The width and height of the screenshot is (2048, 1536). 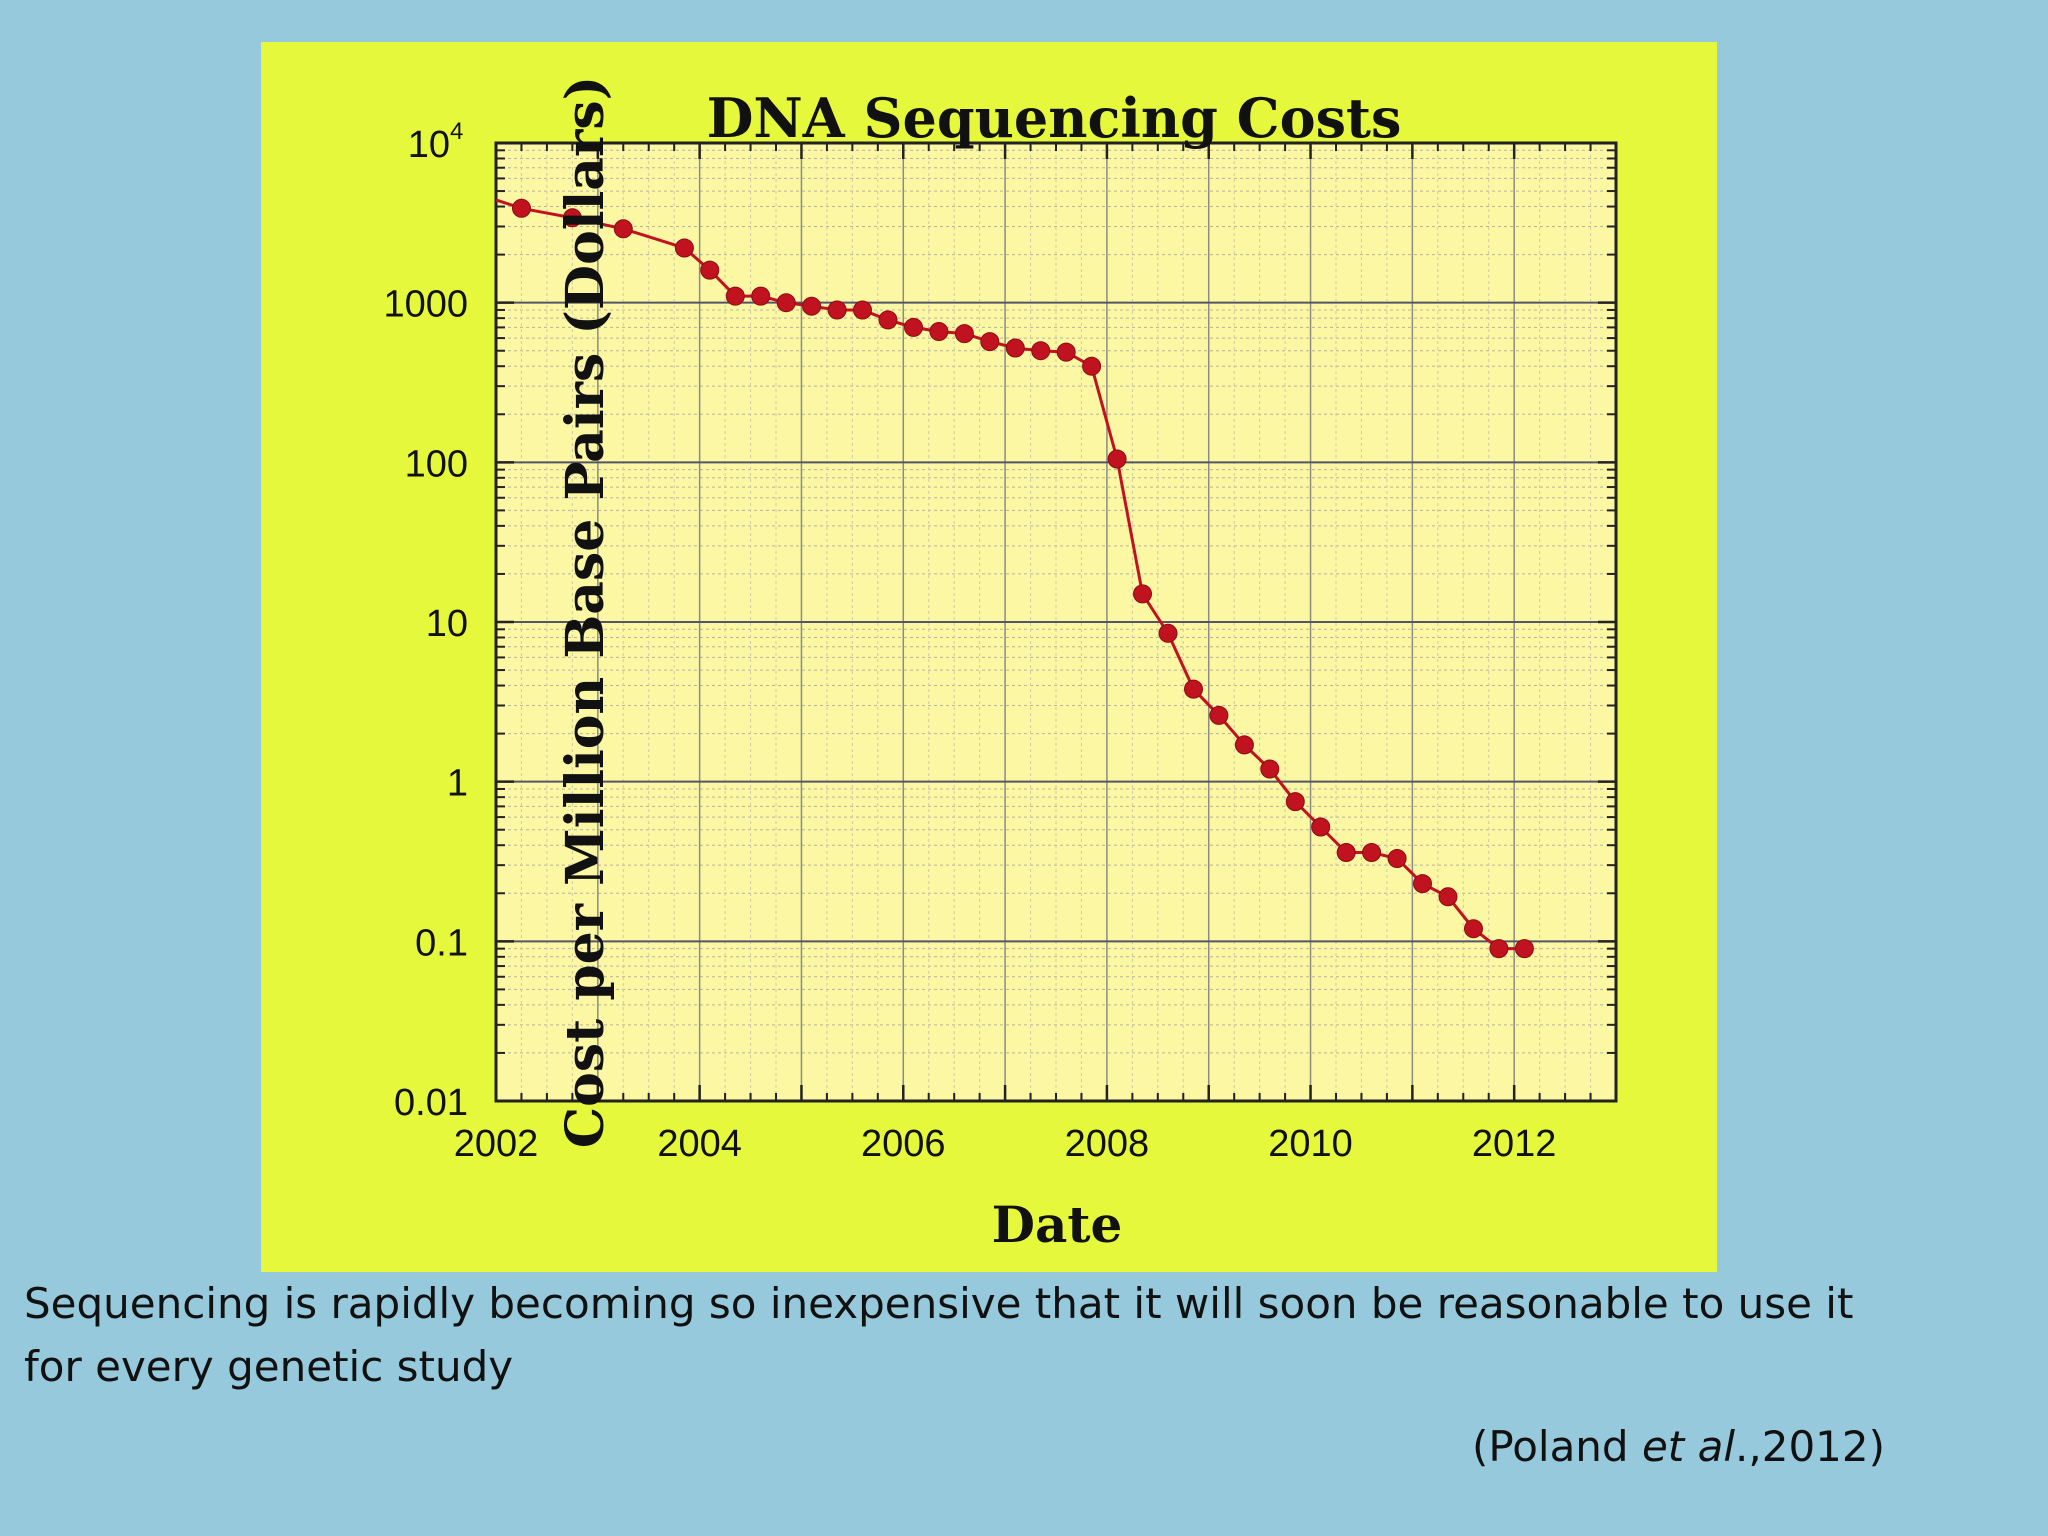 I want to click on chart-title: DNA Sequencing Costs, so click(x=1054, y=118).